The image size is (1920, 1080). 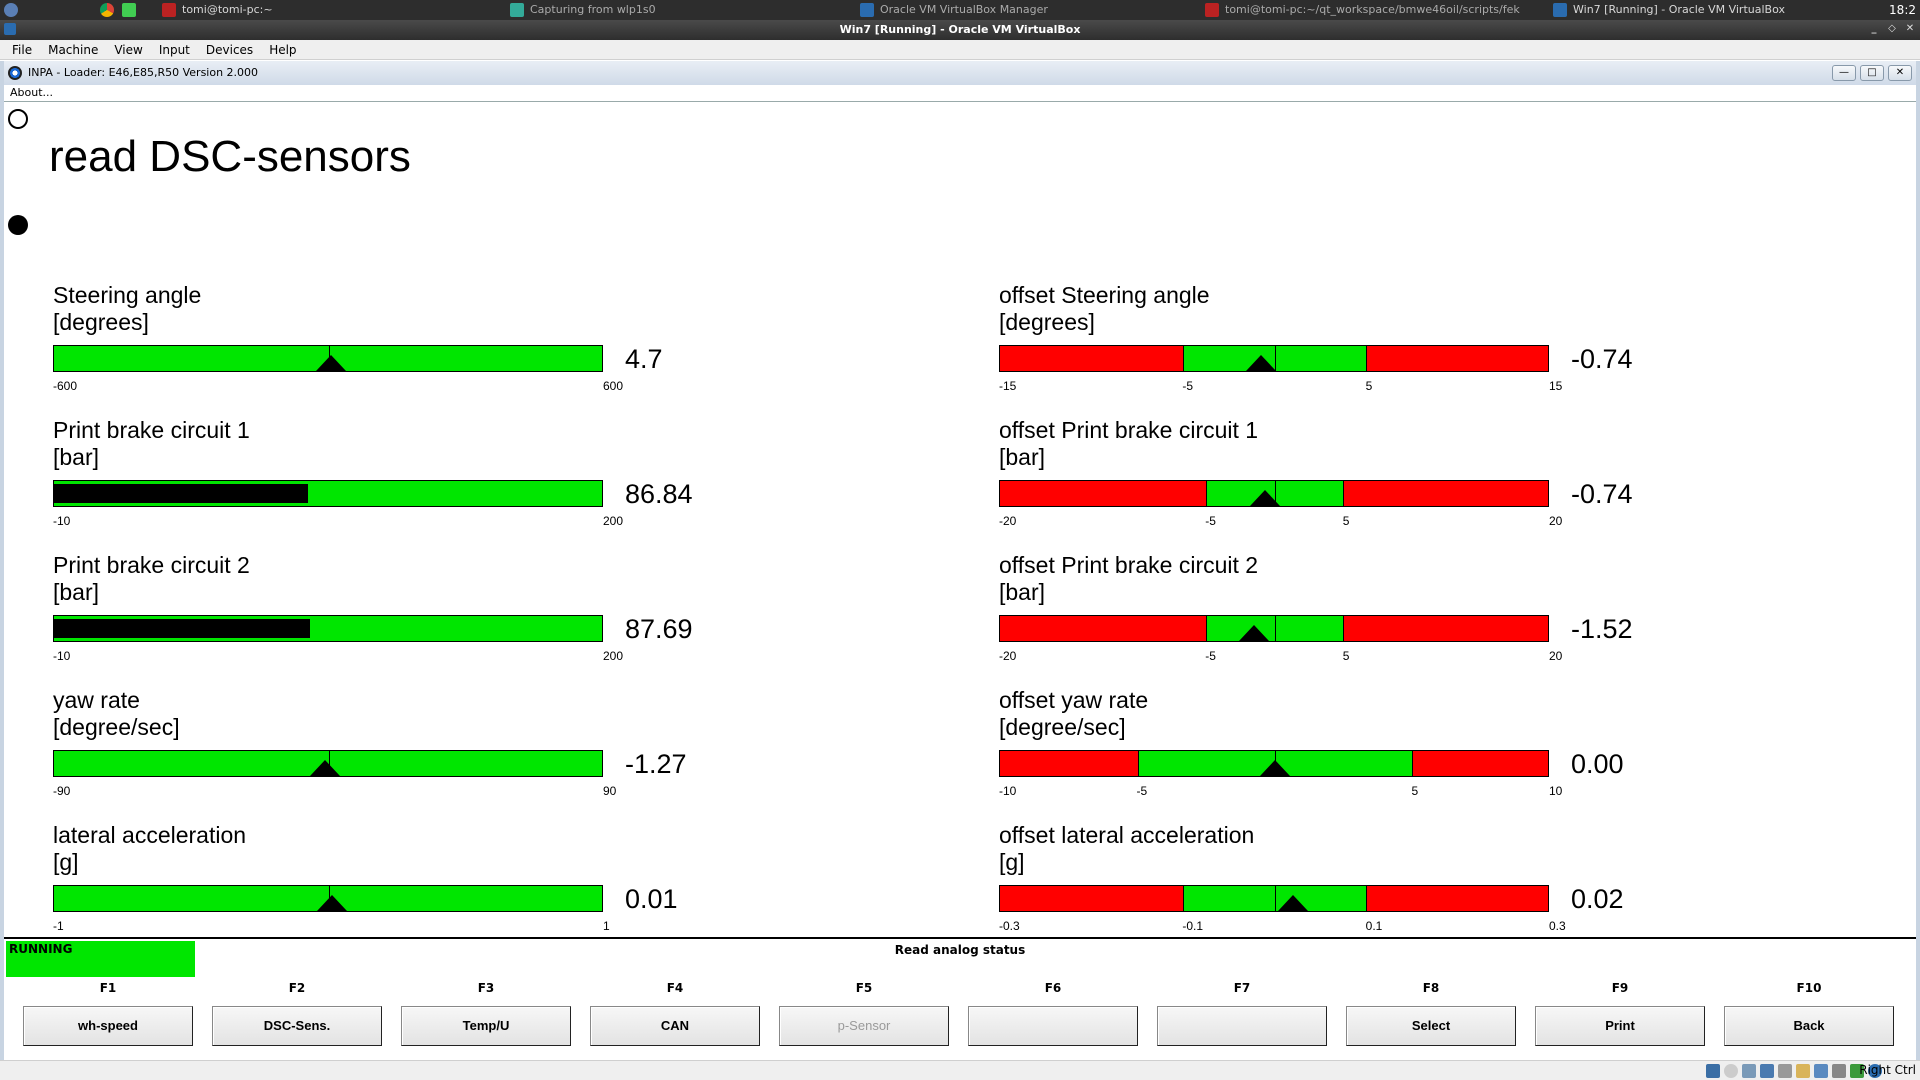 What do you see at coordinates (613, 386) in the screenshot?
I see `gauge-max-label: 600` at bounding box center [613, 386].